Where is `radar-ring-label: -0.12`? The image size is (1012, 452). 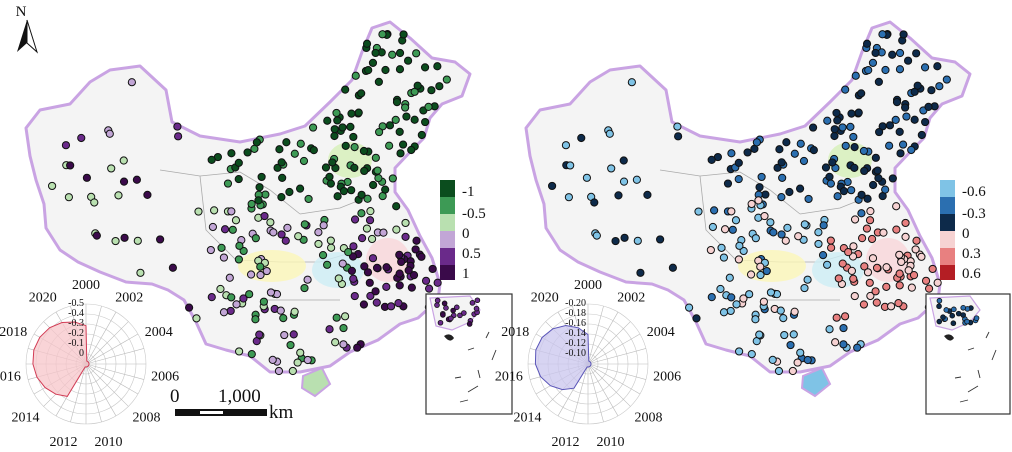 radar-ring-label: -0.12 is located at coordinates (575, 343).